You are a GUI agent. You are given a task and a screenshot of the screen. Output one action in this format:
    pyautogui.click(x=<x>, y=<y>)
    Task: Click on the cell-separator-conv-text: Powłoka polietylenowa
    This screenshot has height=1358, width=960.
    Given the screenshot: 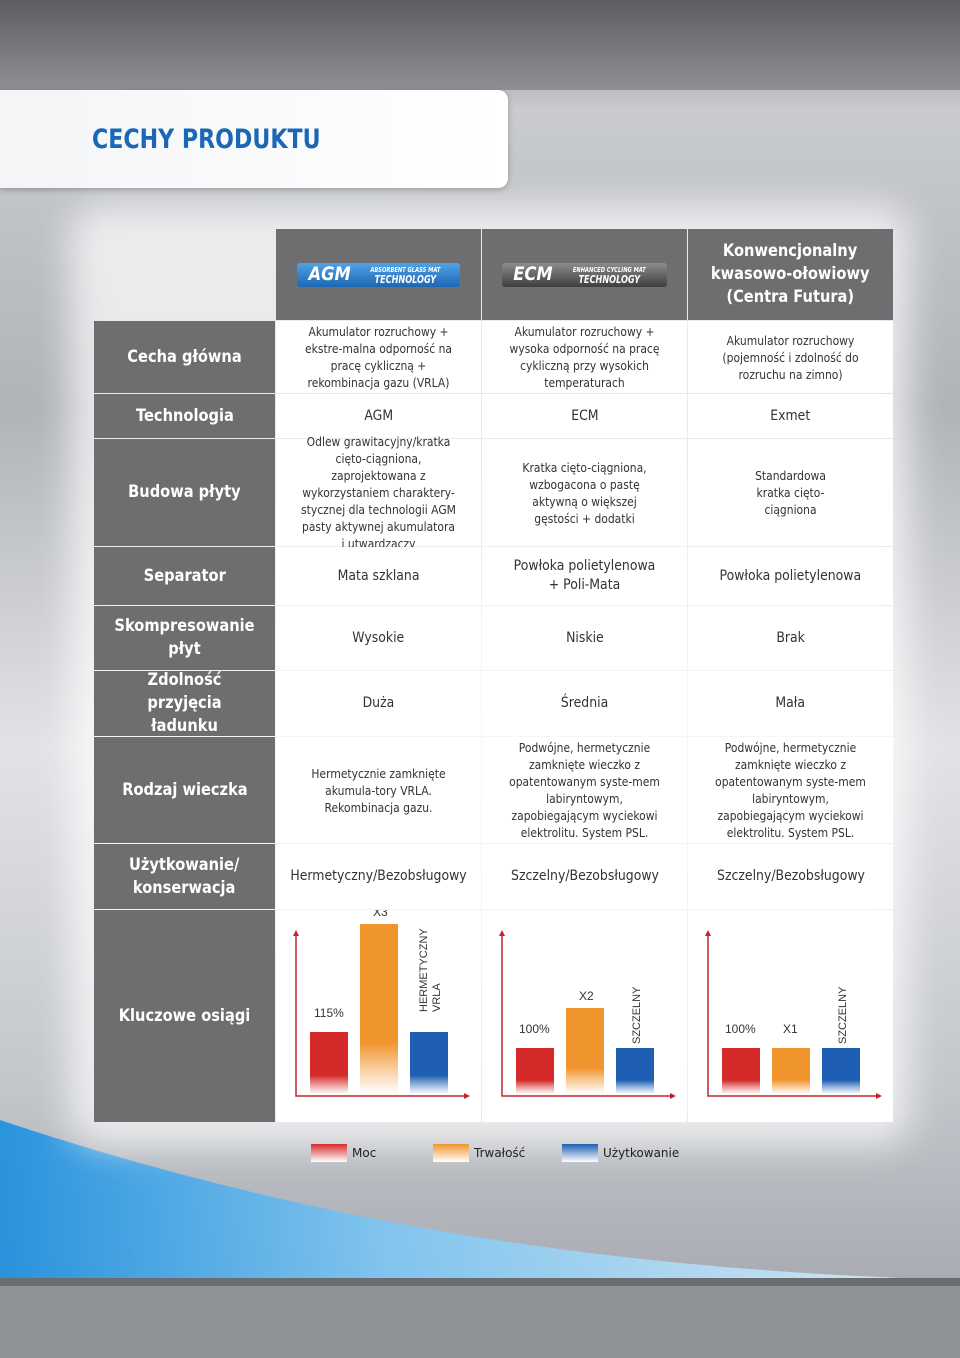 What is the action you would take?
    pyautogui.click(x=790, y=575)
    